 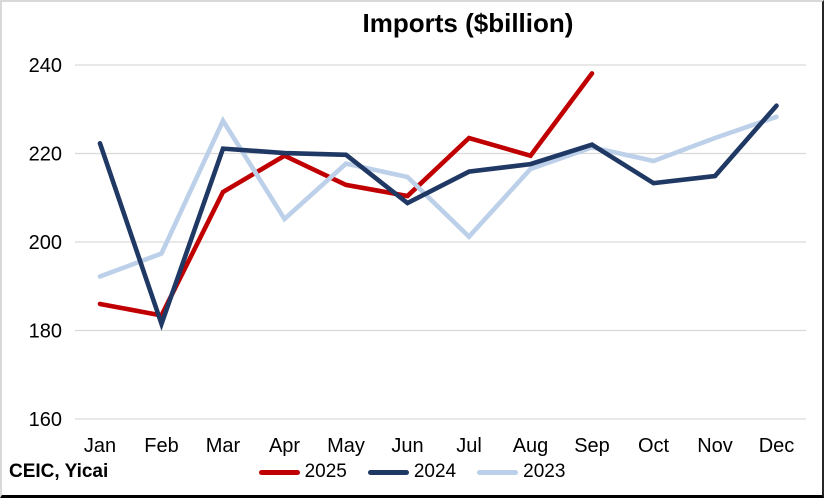 I want to click on y-axis-tick-label: 160, so click(x=45, y=420).